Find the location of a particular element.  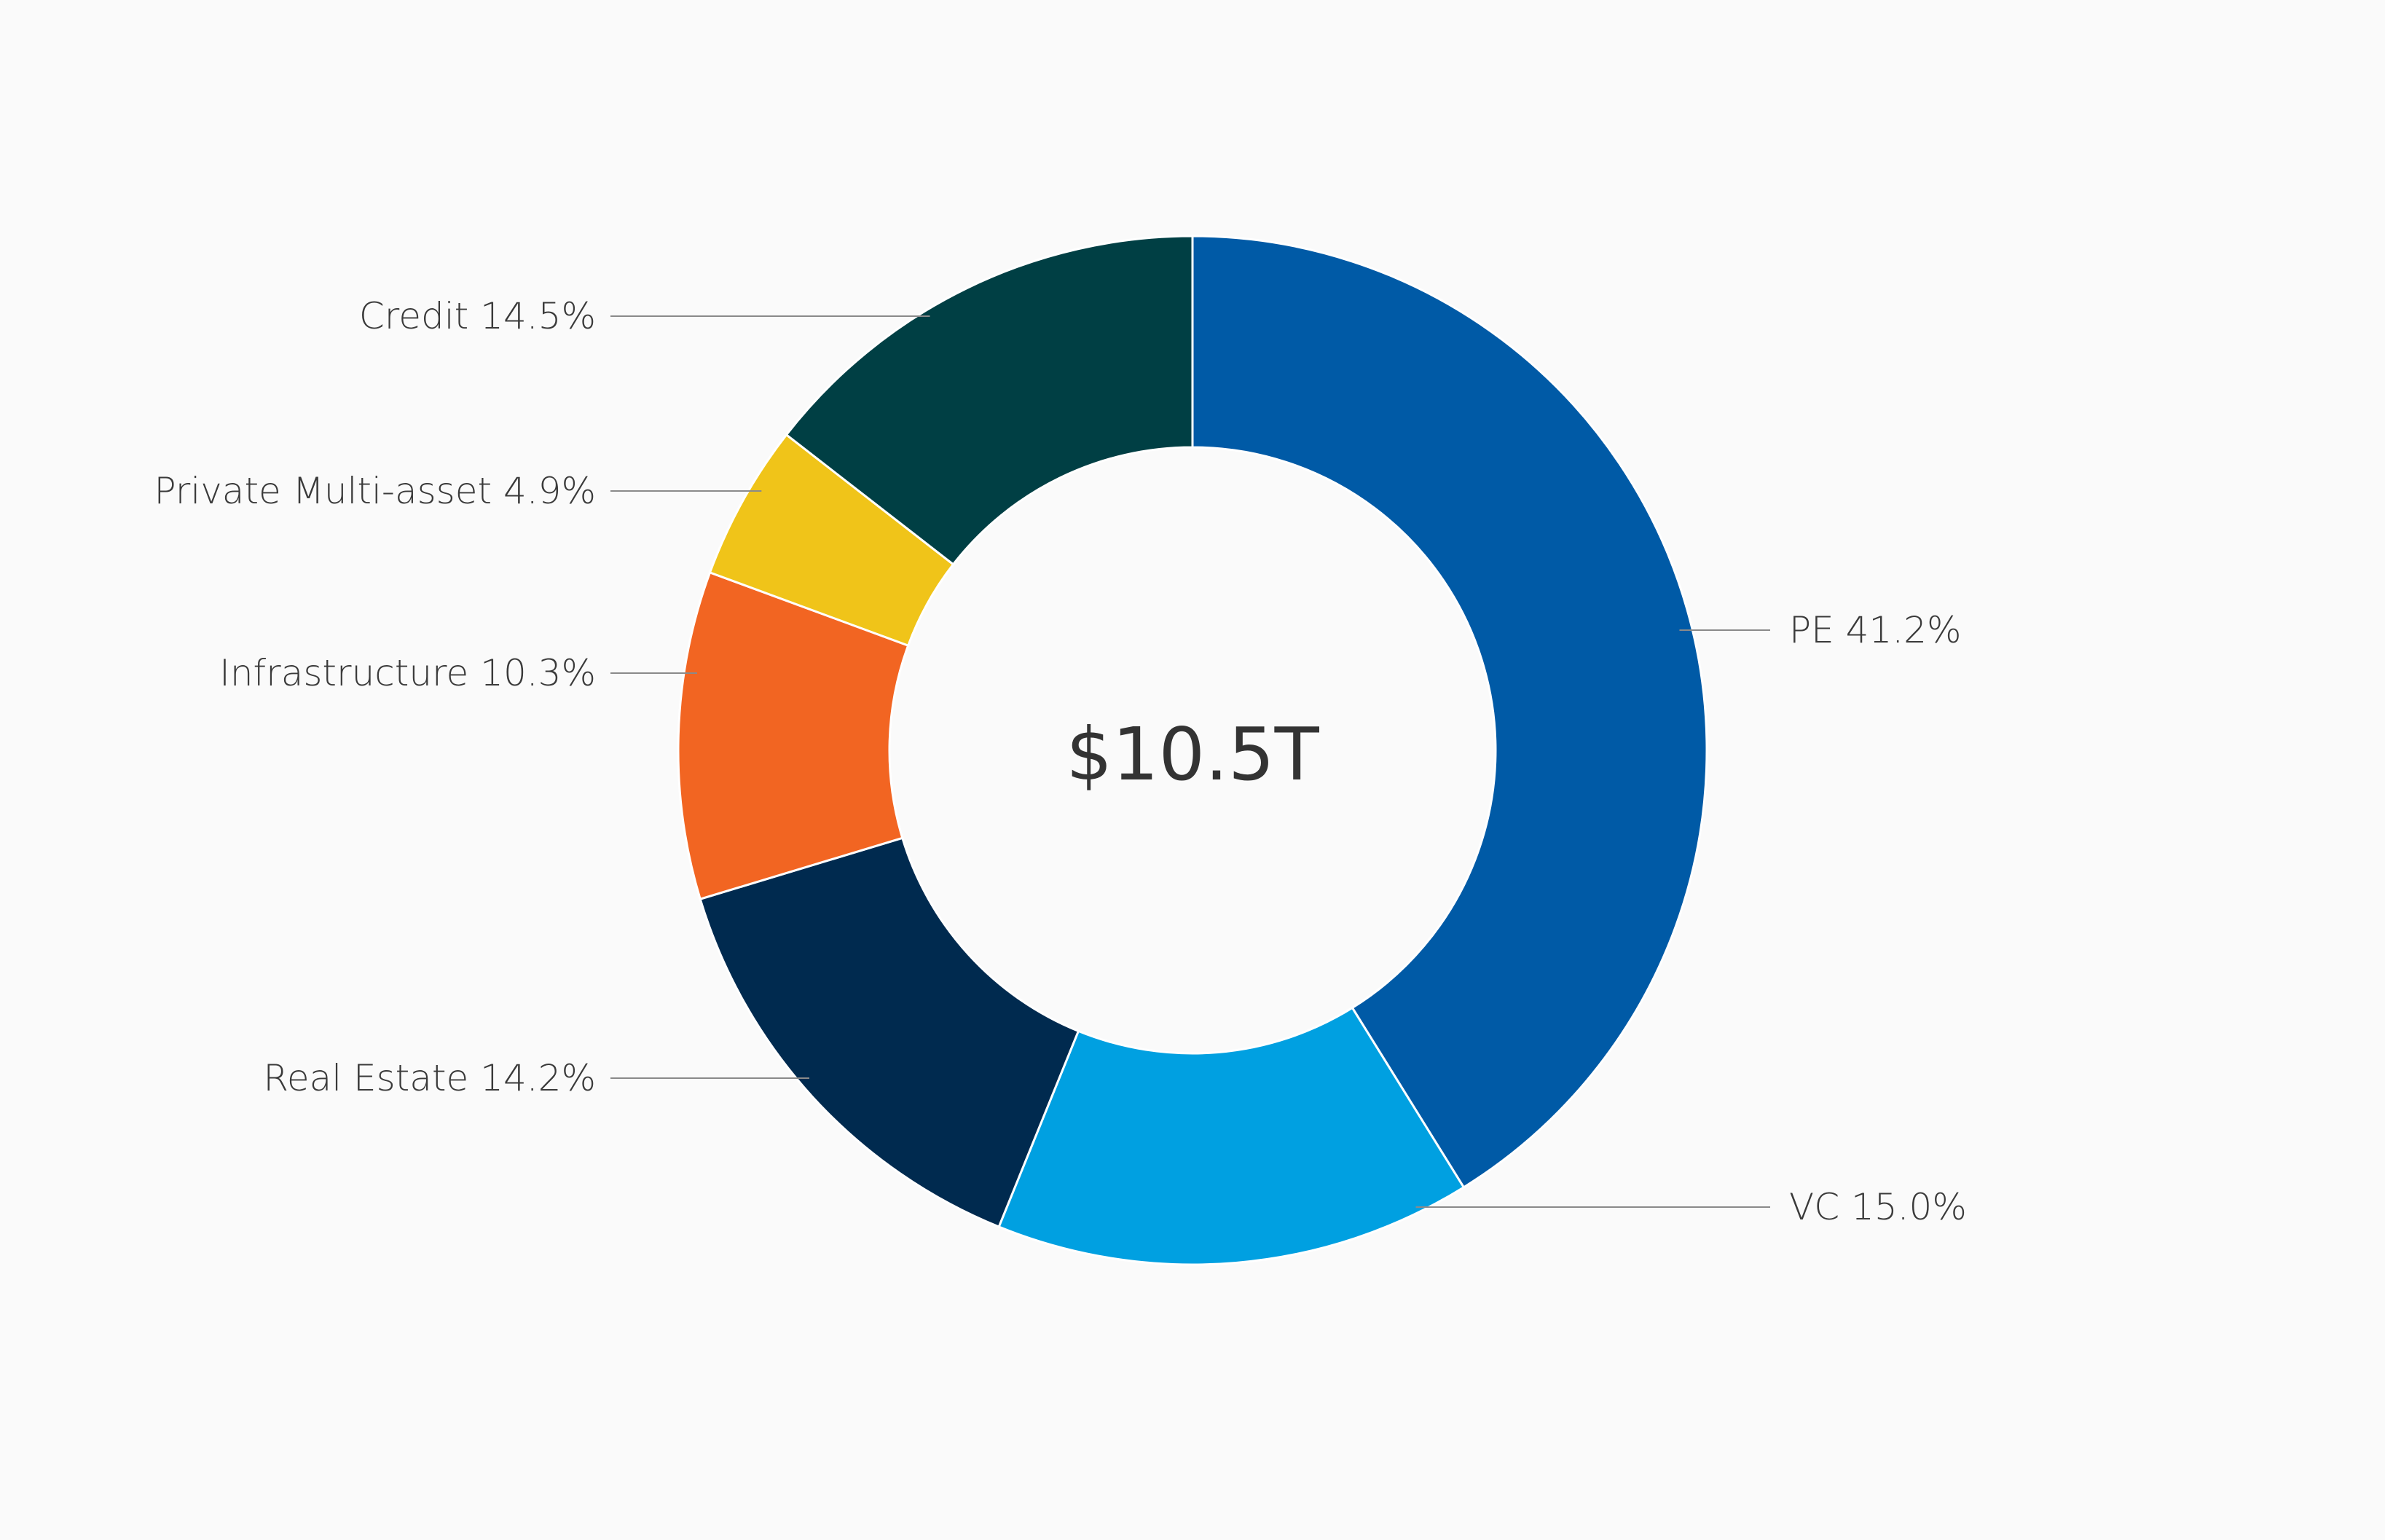

label-real-estate: Real Estate 14.2% is located at coordinates (429, 1078).